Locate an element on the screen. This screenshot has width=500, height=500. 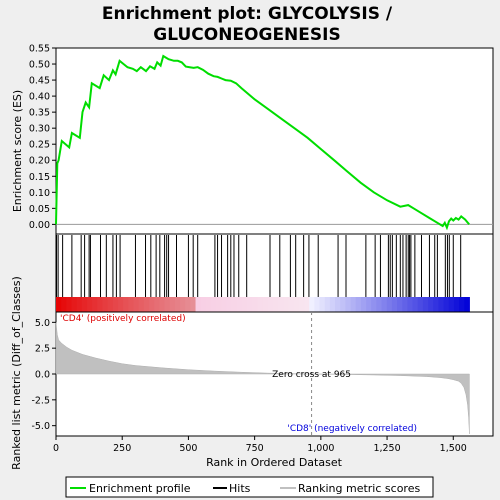
rank-colorbar is located at coordinates (263, 304).